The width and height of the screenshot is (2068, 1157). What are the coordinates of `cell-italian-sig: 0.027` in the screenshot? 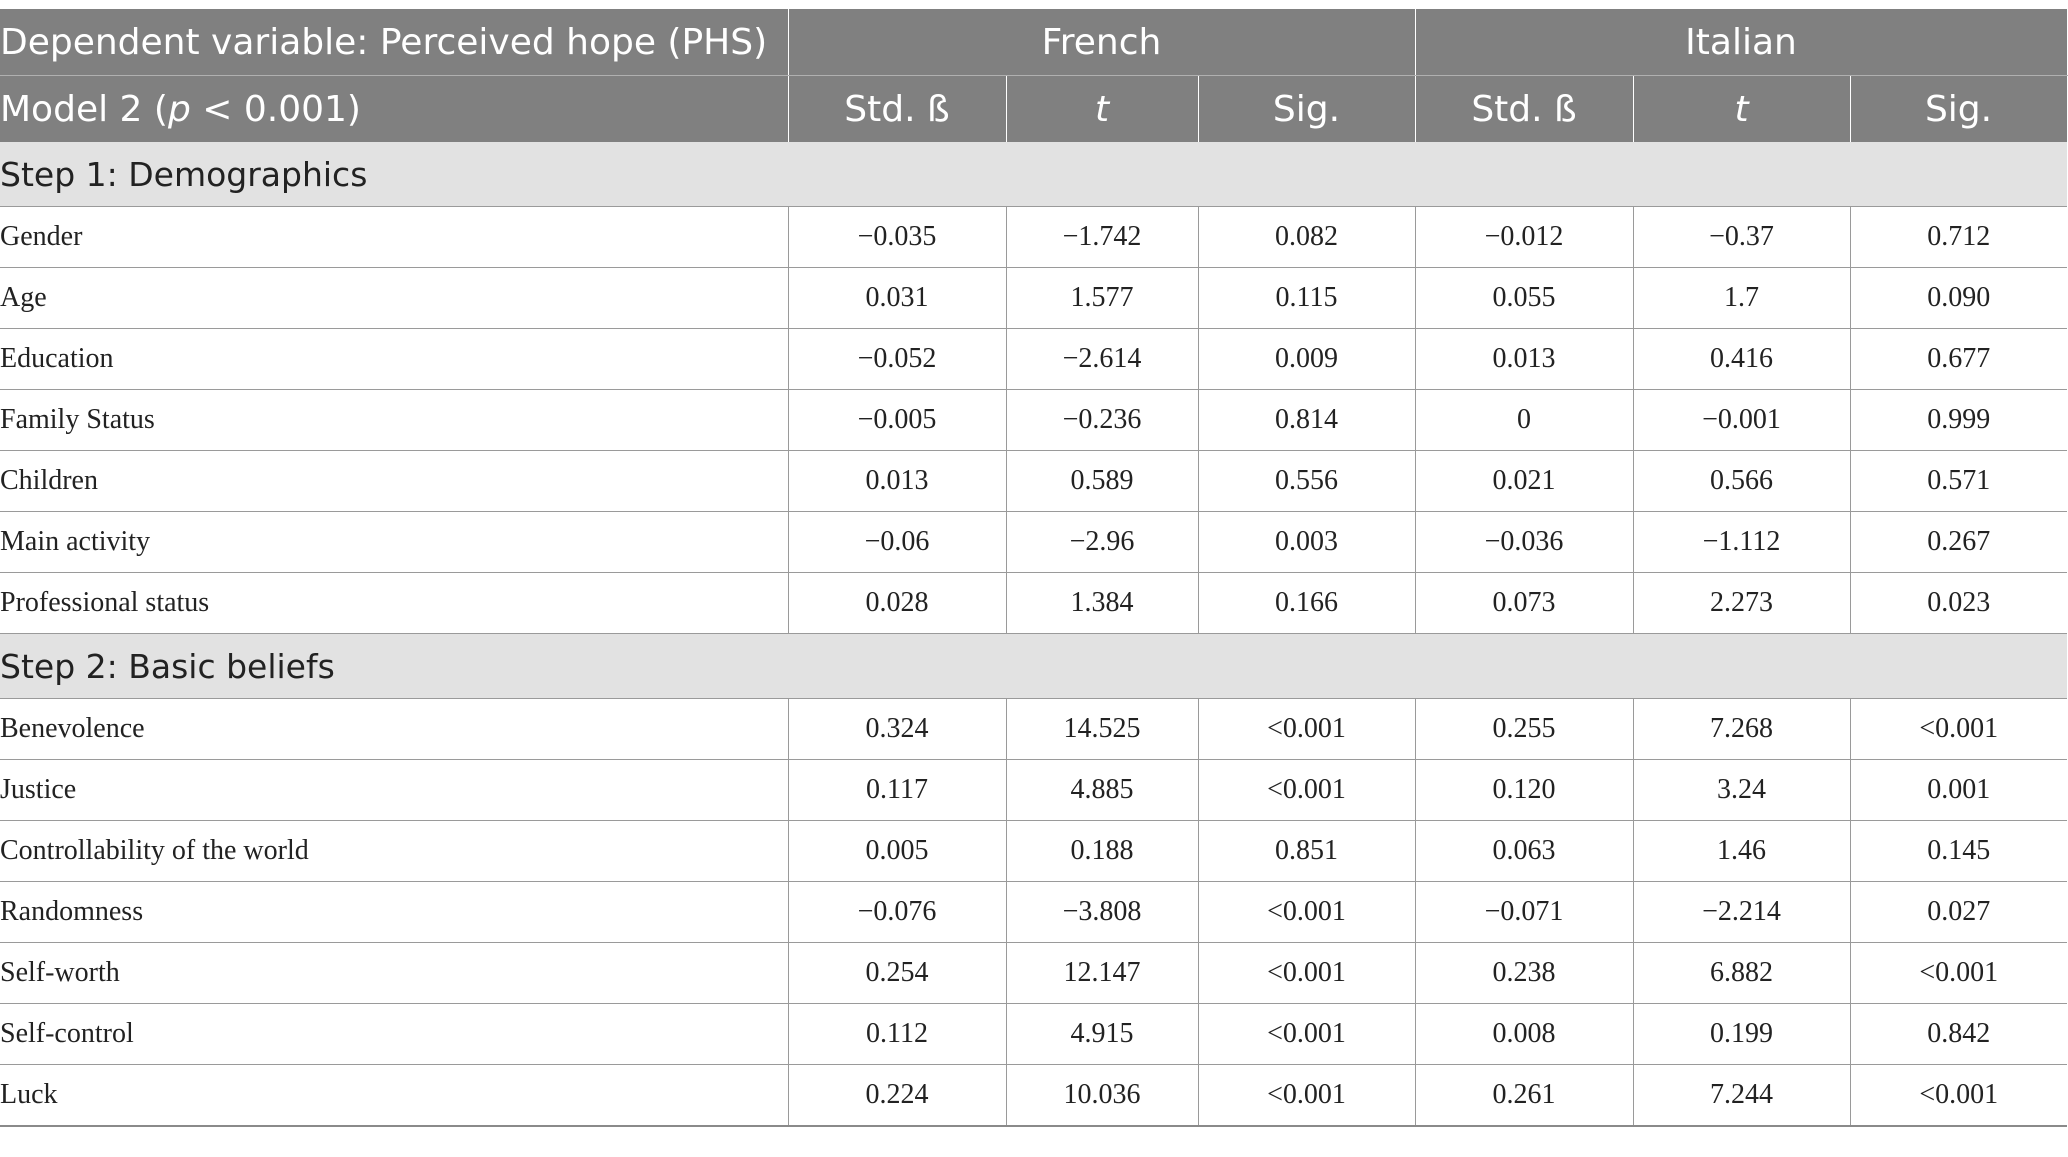 It's located at (1959, 912).